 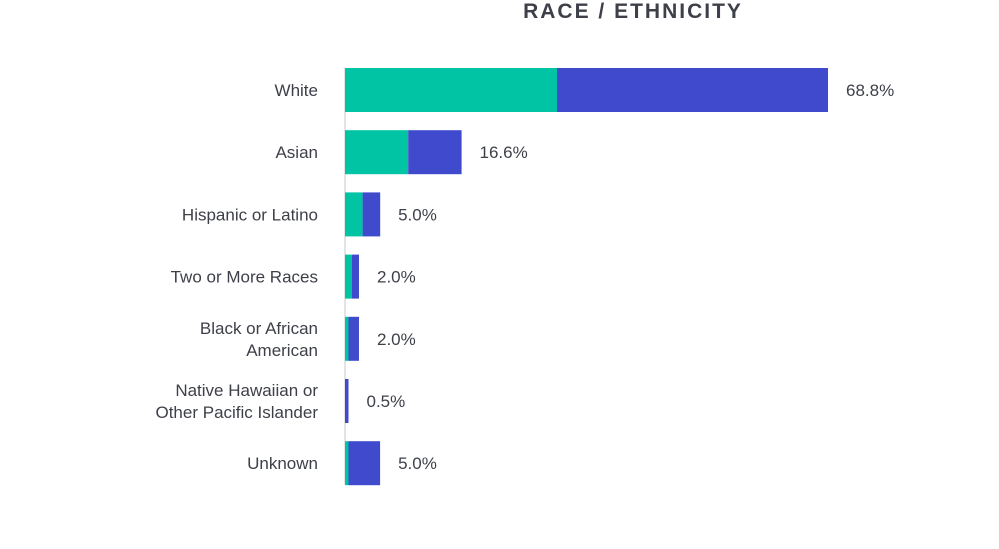 What do you see at coordinates (633, 11) in the screenshot?
I see `chart-title: RACE / ETHNICITY` at bounding box center [633, 11].